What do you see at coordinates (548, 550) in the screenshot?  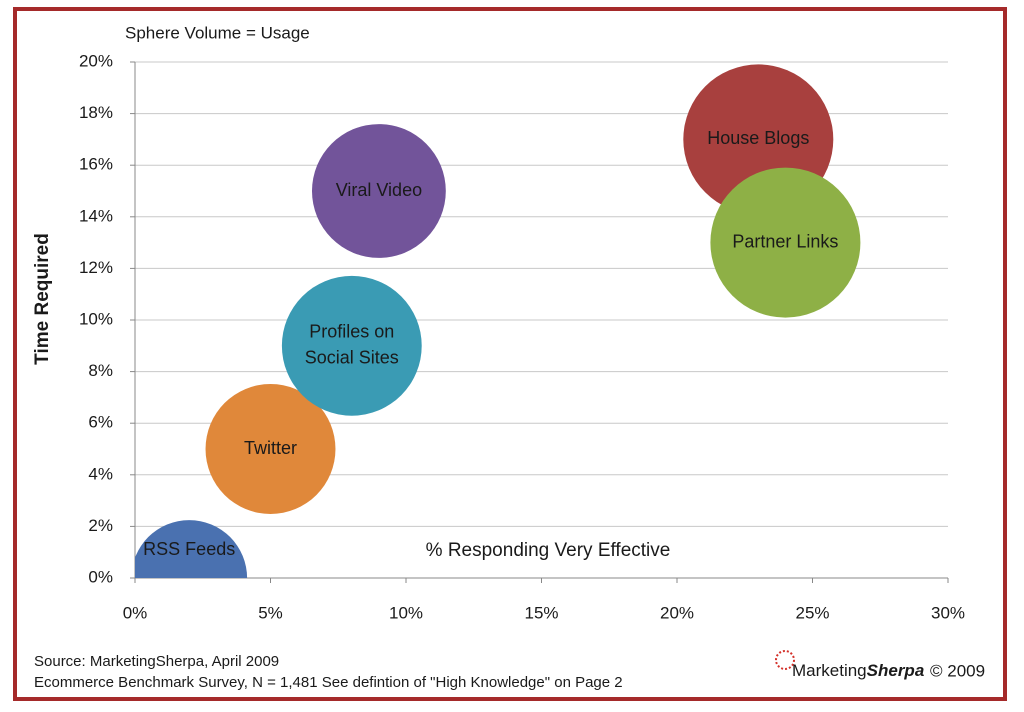 I see `x-axis-title: % Responding Very Effective` at bounding box center [548, 550].